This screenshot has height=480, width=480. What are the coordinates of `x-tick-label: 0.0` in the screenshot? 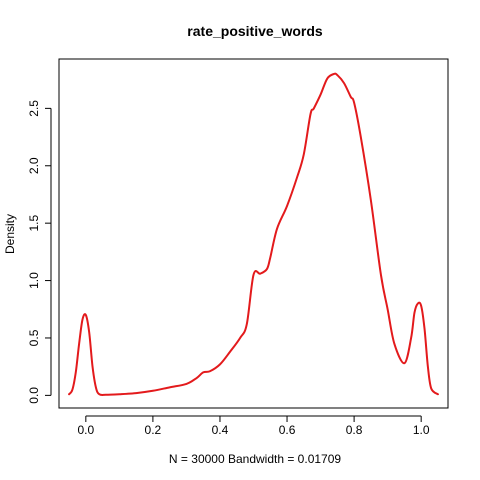 It's located at (85, 430).